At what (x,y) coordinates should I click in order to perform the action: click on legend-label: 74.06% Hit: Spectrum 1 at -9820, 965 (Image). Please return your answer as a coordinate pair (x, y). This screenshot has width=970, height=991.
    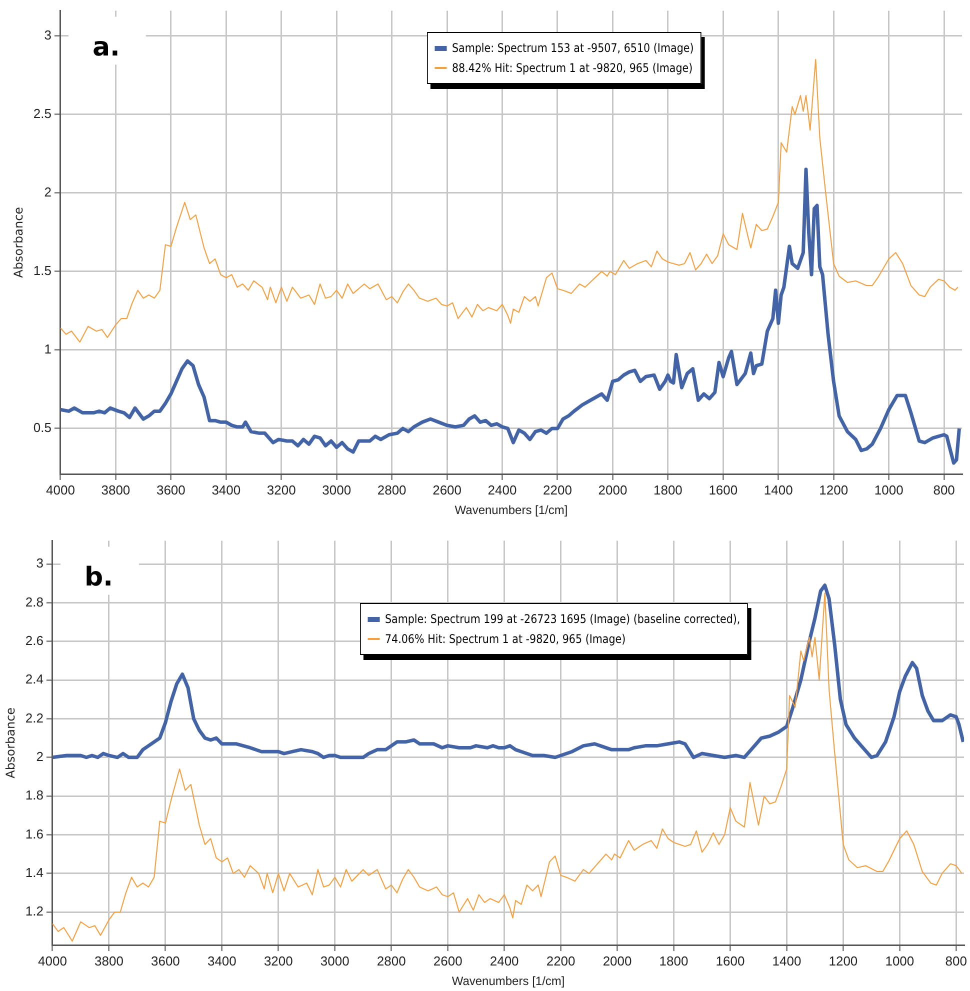
    Looking at the image, I should click on (505, 639).